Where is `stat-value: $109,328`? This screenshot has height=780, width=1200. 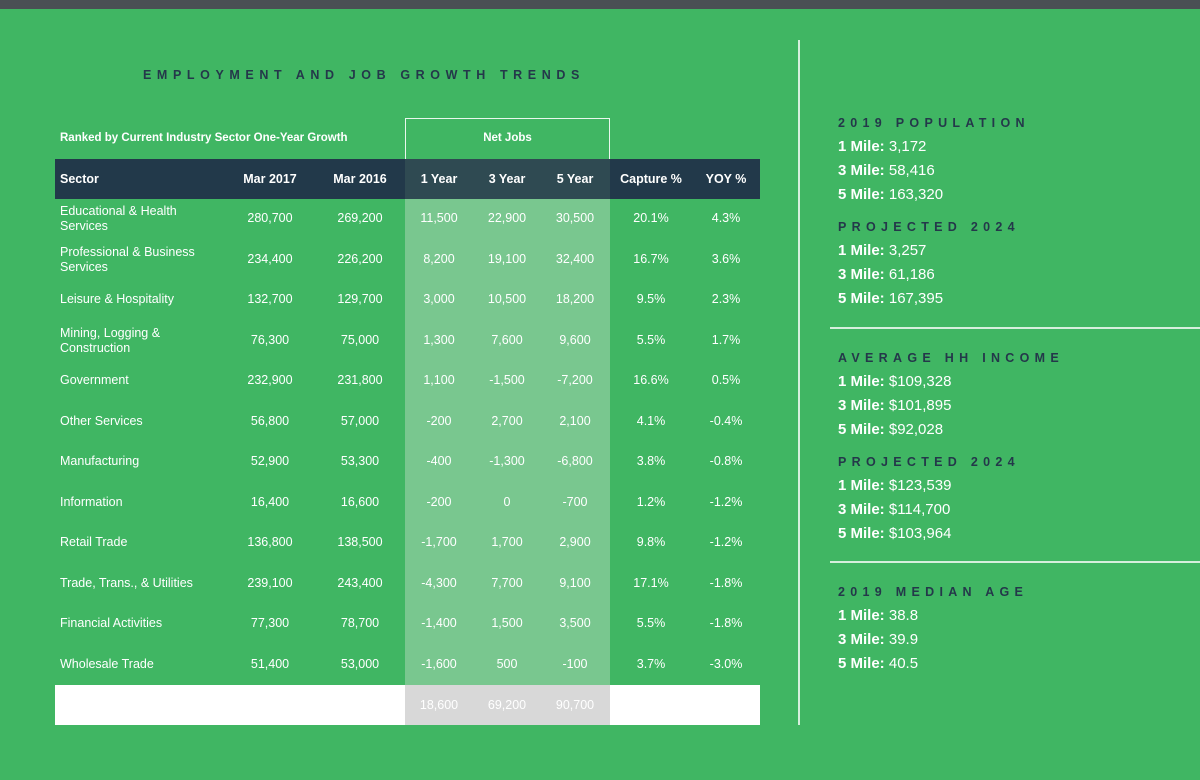 stat-value: $109,328 is located at coordinates (918, 381).